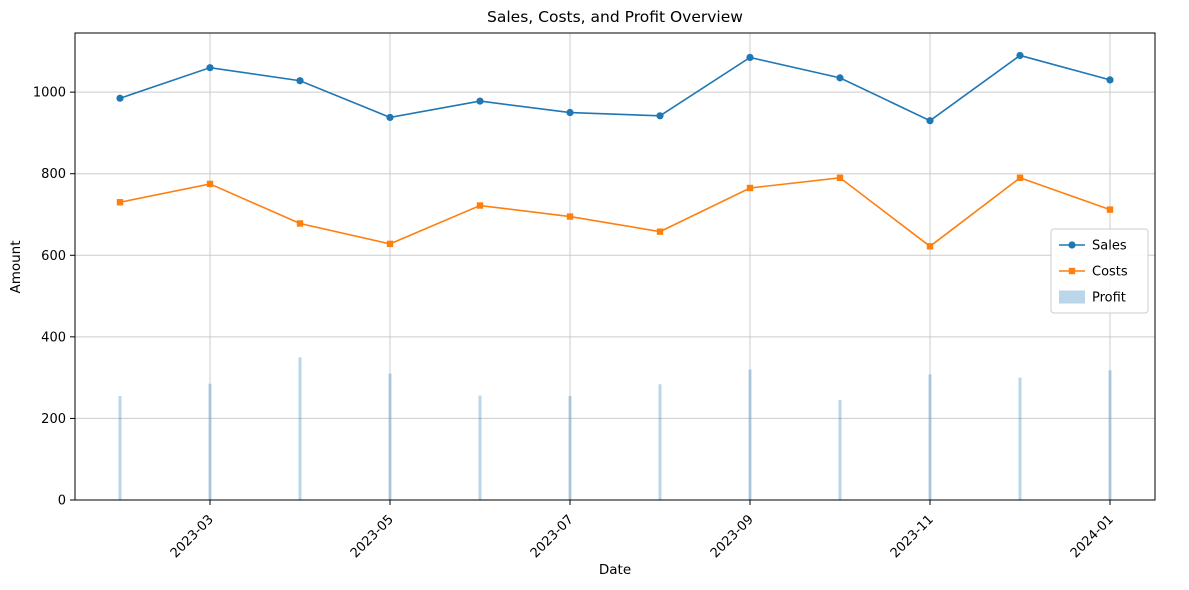 This screenshot has width=1189, height=590. What do you see at coordinates (16, 266) in the screenshot?
I see `y-axis-label: Amount` at bounding box center [16, 266].